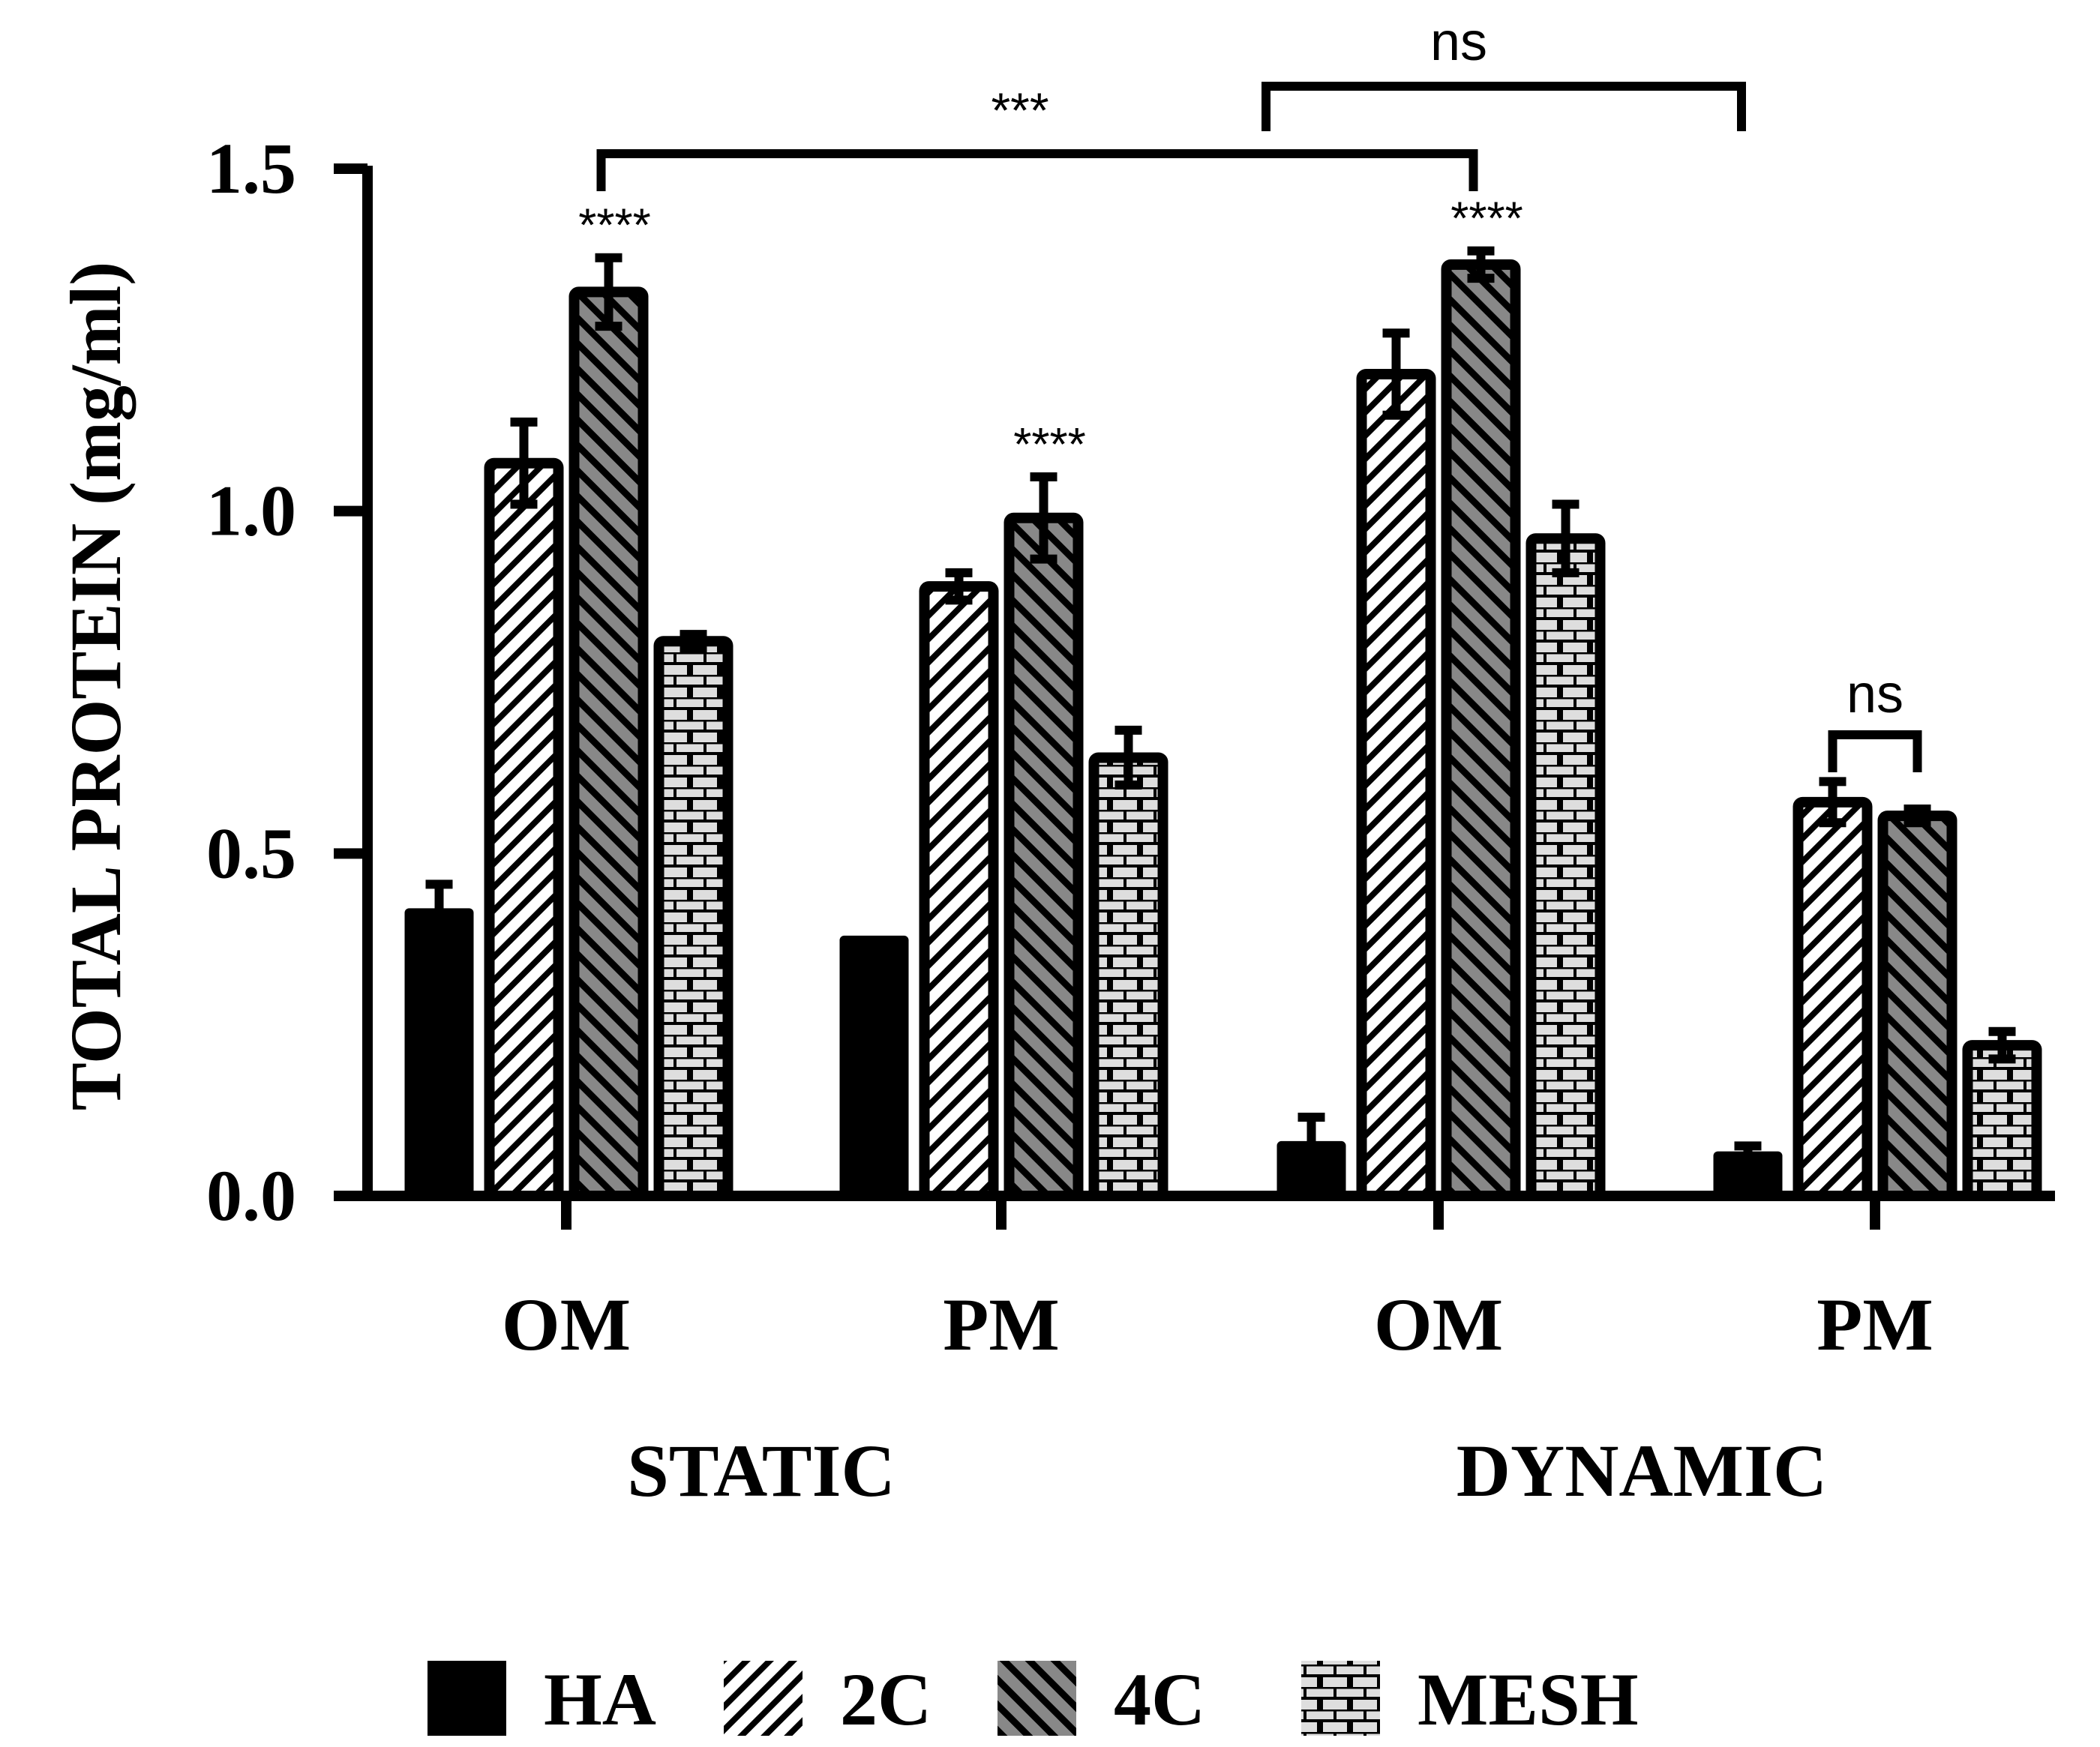 The image size is (2100, 1747). Describe the element at coordinates (1001, 1325) in the screenshot. I see `x-tick-label-1: PM` at that location.